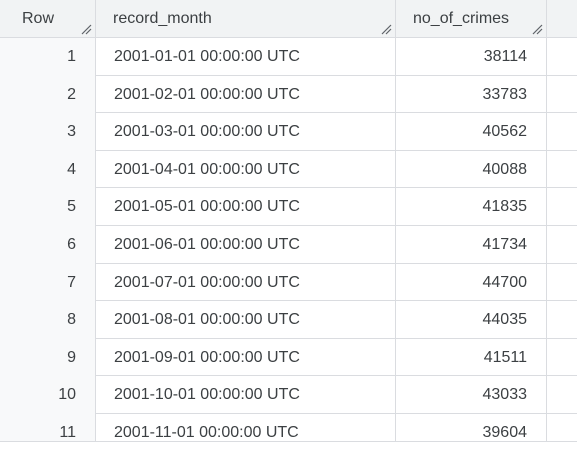 The height and width of the screenshot is (460, 577). I want to click on row-number-cell: 1, so click(47, 57).